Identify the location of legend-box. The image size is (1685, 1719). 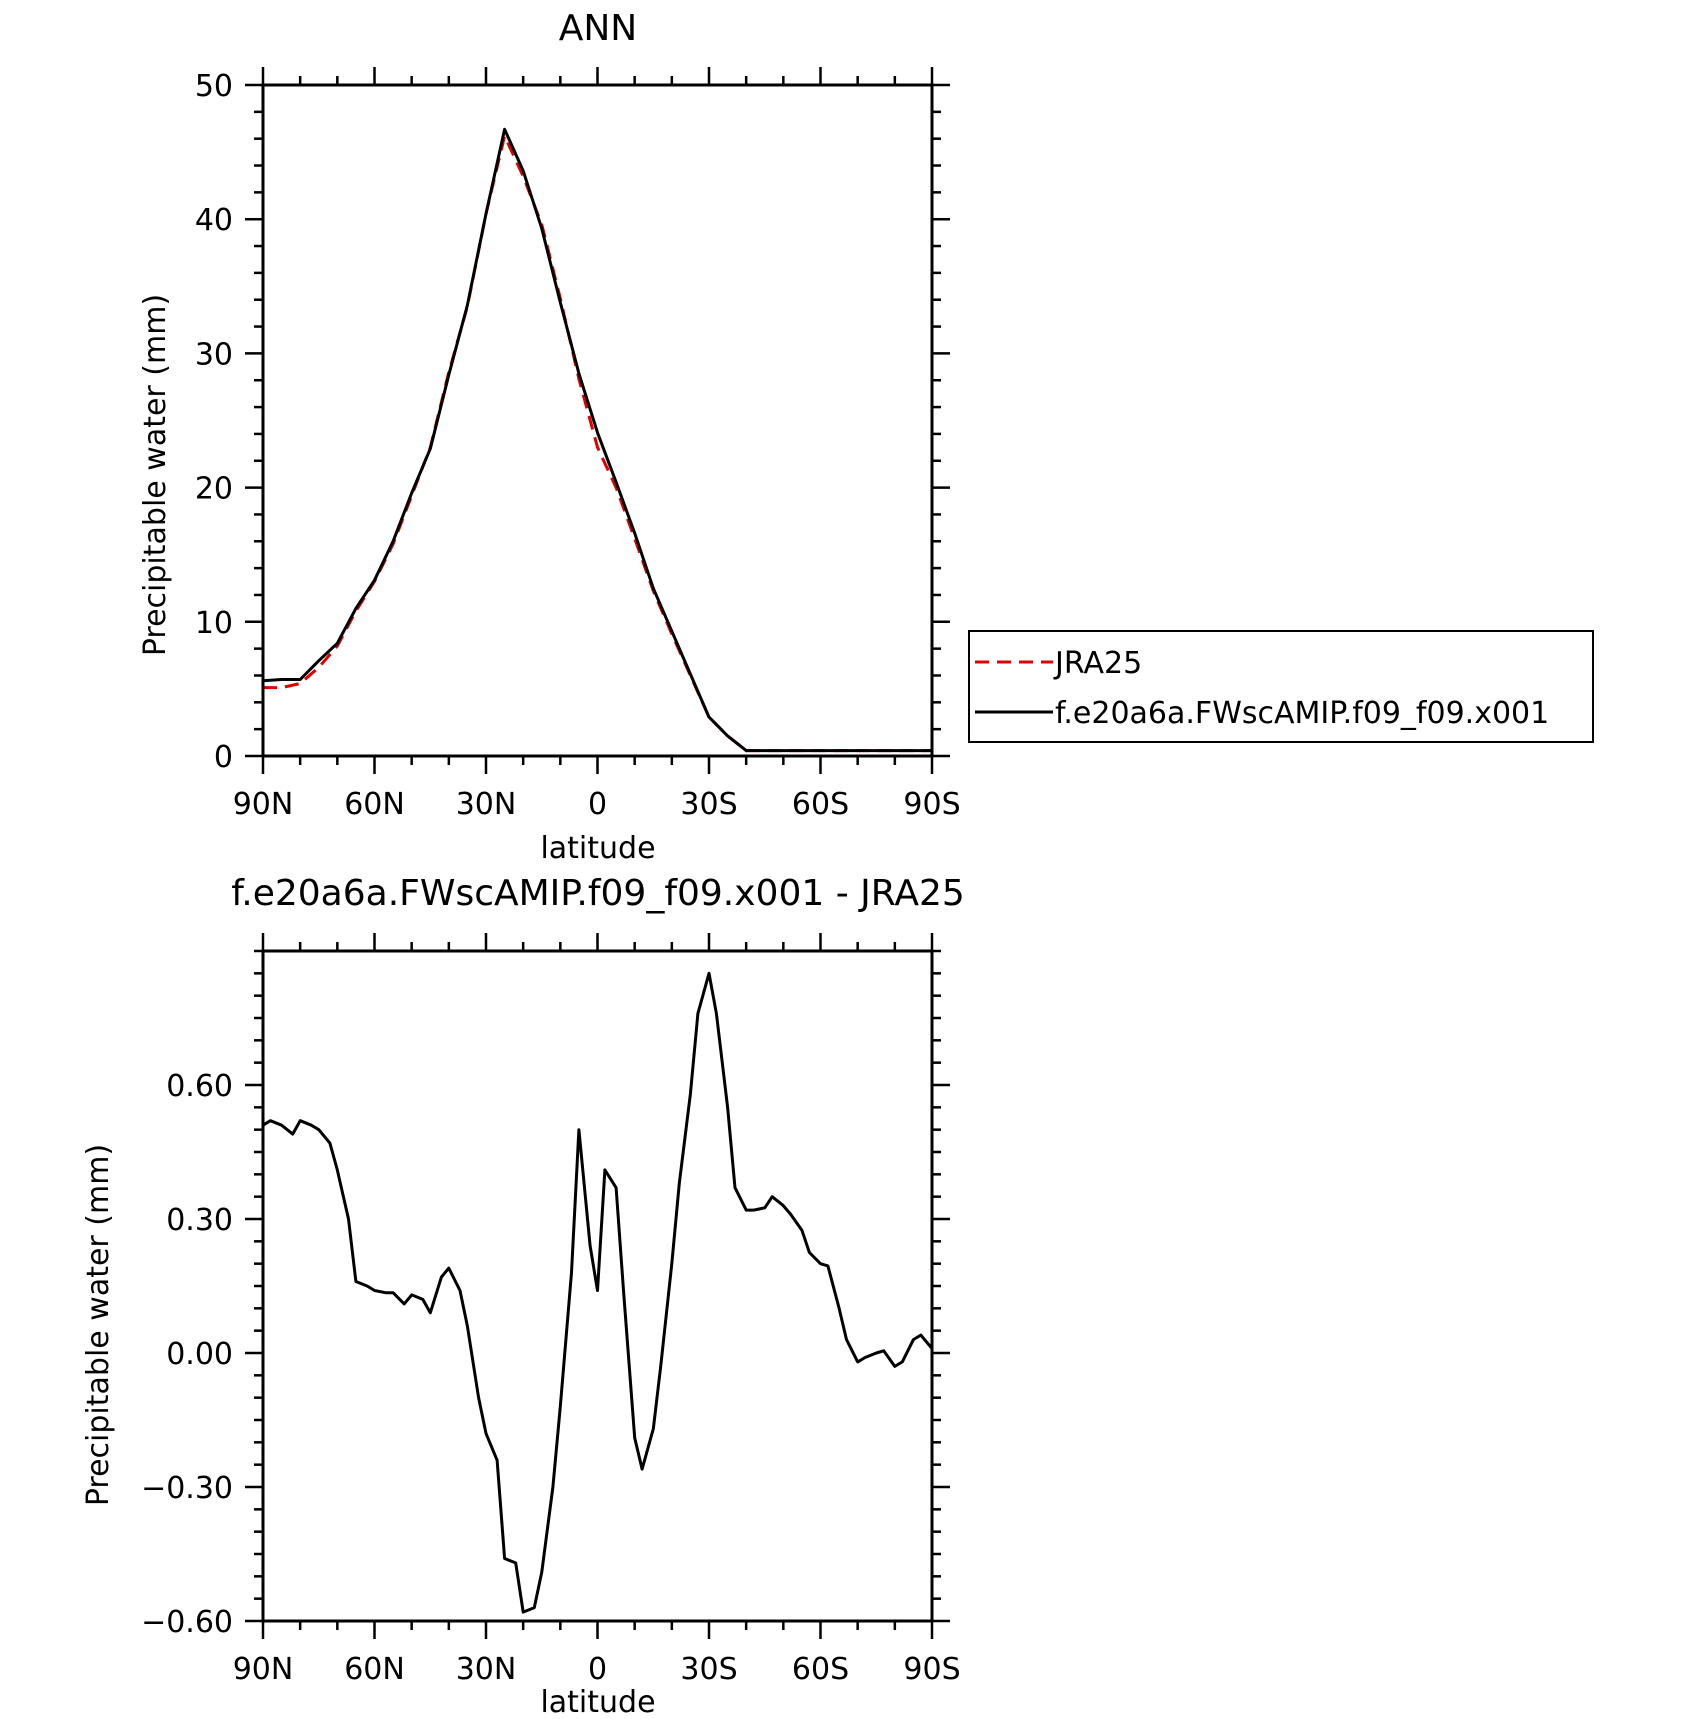
(1281, 686).